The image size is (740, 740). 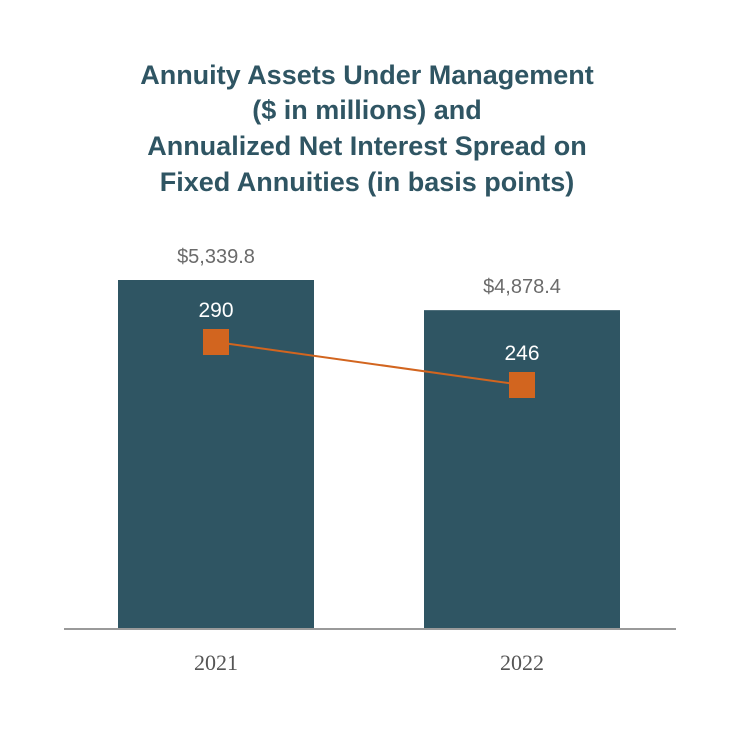 I want to click on x-tick-label: 2022, so click(x=522, y=662).